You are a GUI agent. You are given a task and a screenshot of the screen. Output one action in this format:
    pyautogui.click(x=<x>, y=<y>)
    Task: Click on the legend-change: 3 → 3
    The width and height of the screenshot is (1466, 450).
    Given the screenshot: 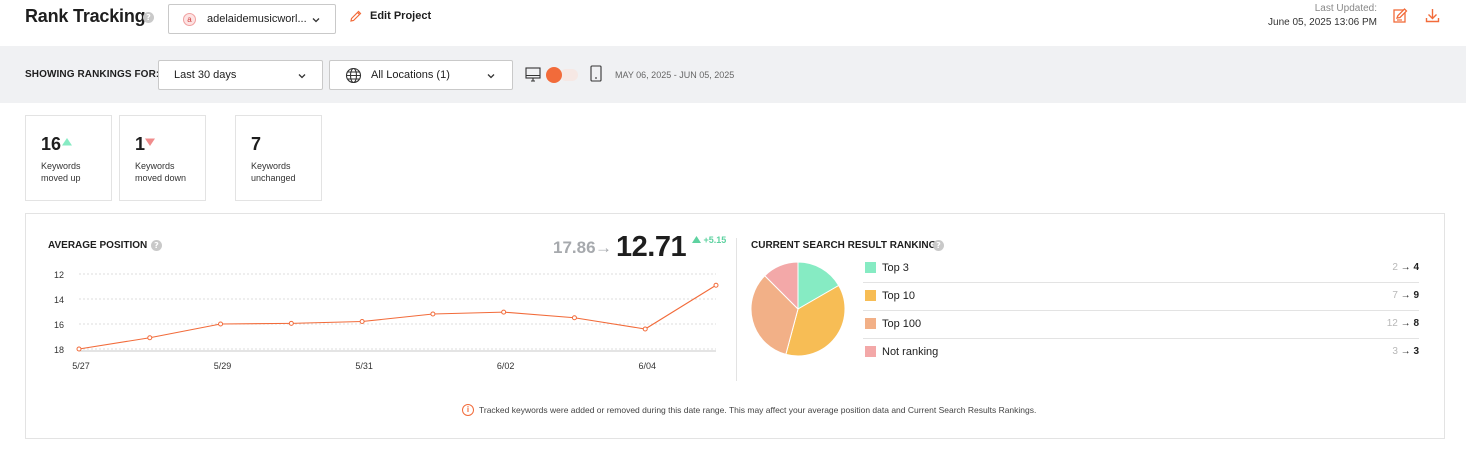 What is the action you would take?
    pyautogui.click(x=1405, y=351)
    